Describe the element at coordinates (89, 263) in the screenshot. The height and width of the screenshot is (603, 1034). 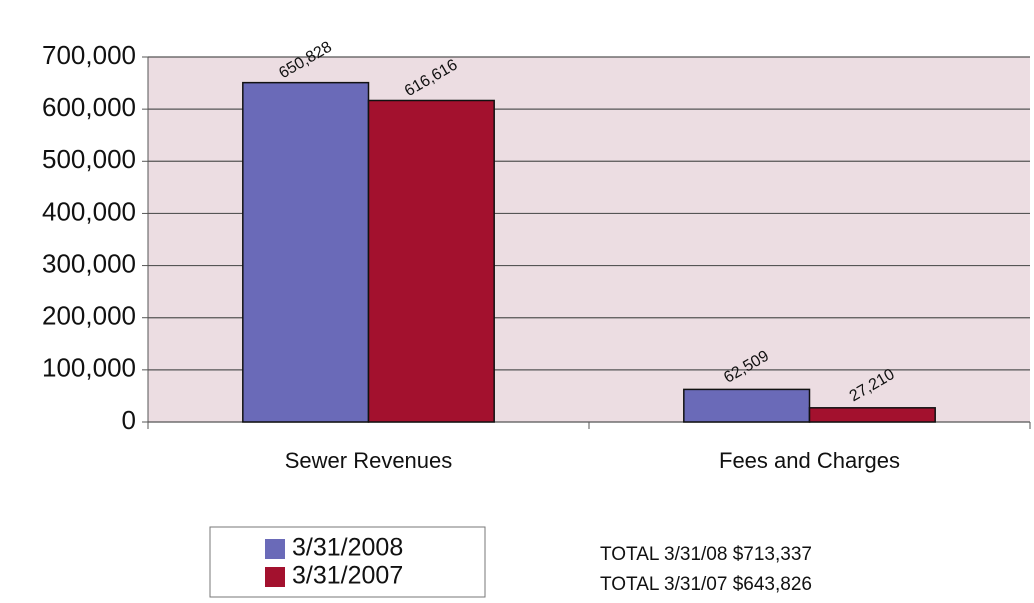
I see `y-tick-label: 300,000` at that location.